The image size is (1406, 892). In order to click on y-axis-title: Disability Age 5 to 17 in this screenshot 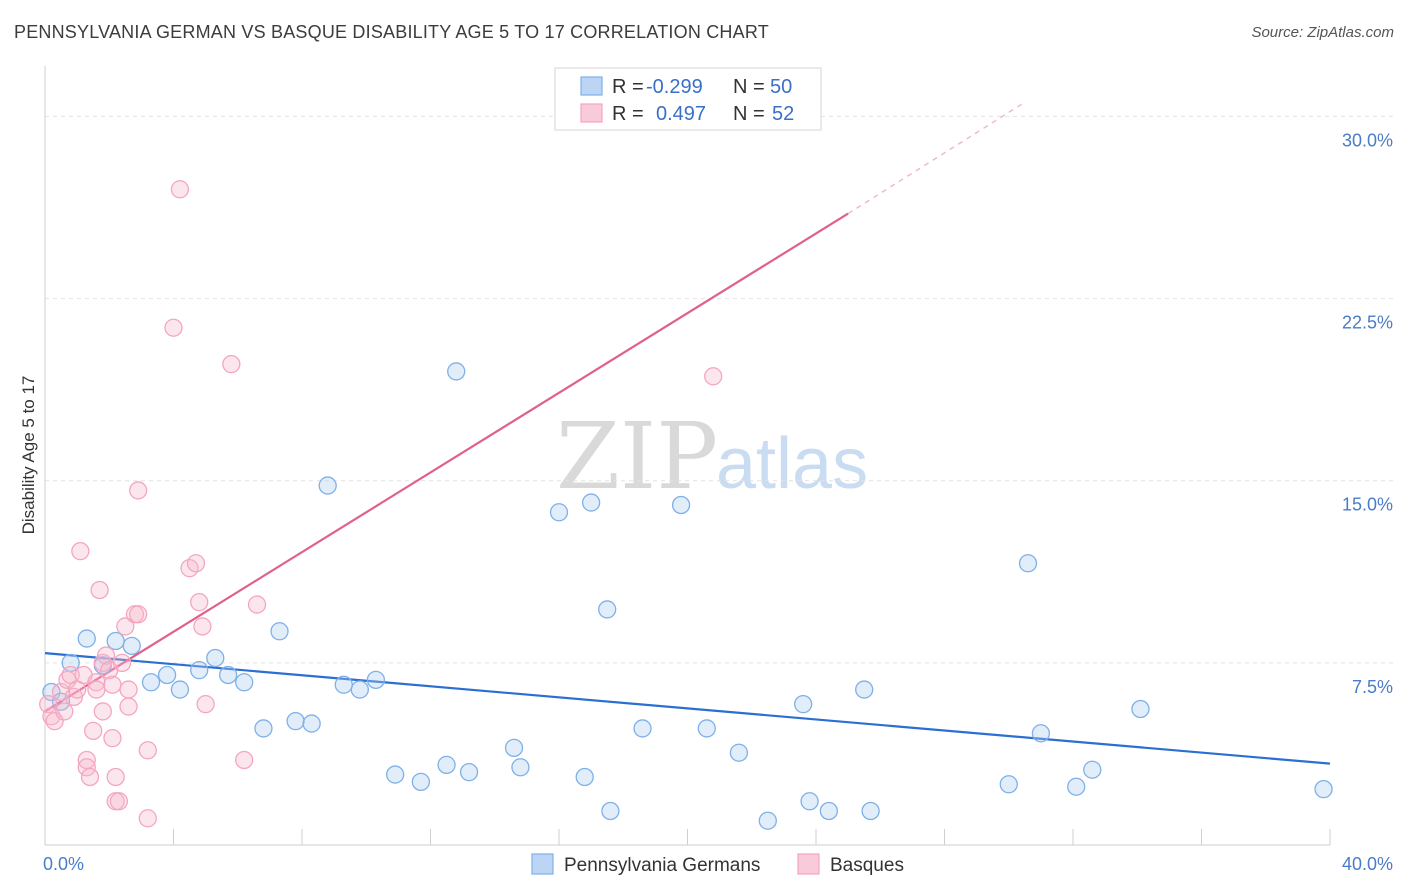, I will do `click(28, 455)`.